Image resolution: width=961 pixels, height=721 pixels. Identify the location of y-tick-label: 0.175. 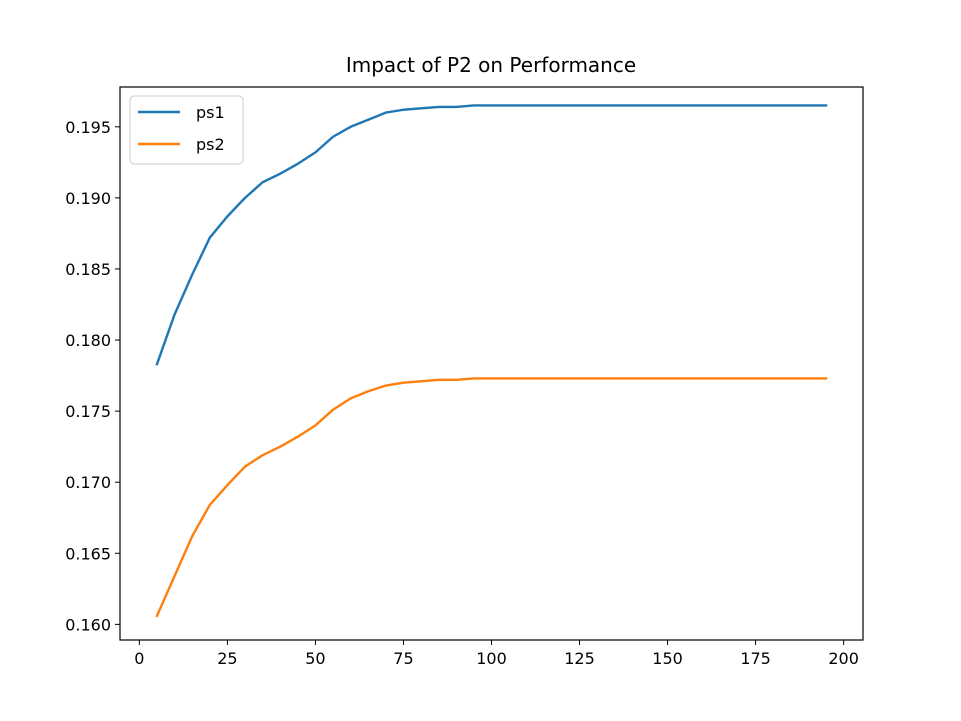
(88, 411).